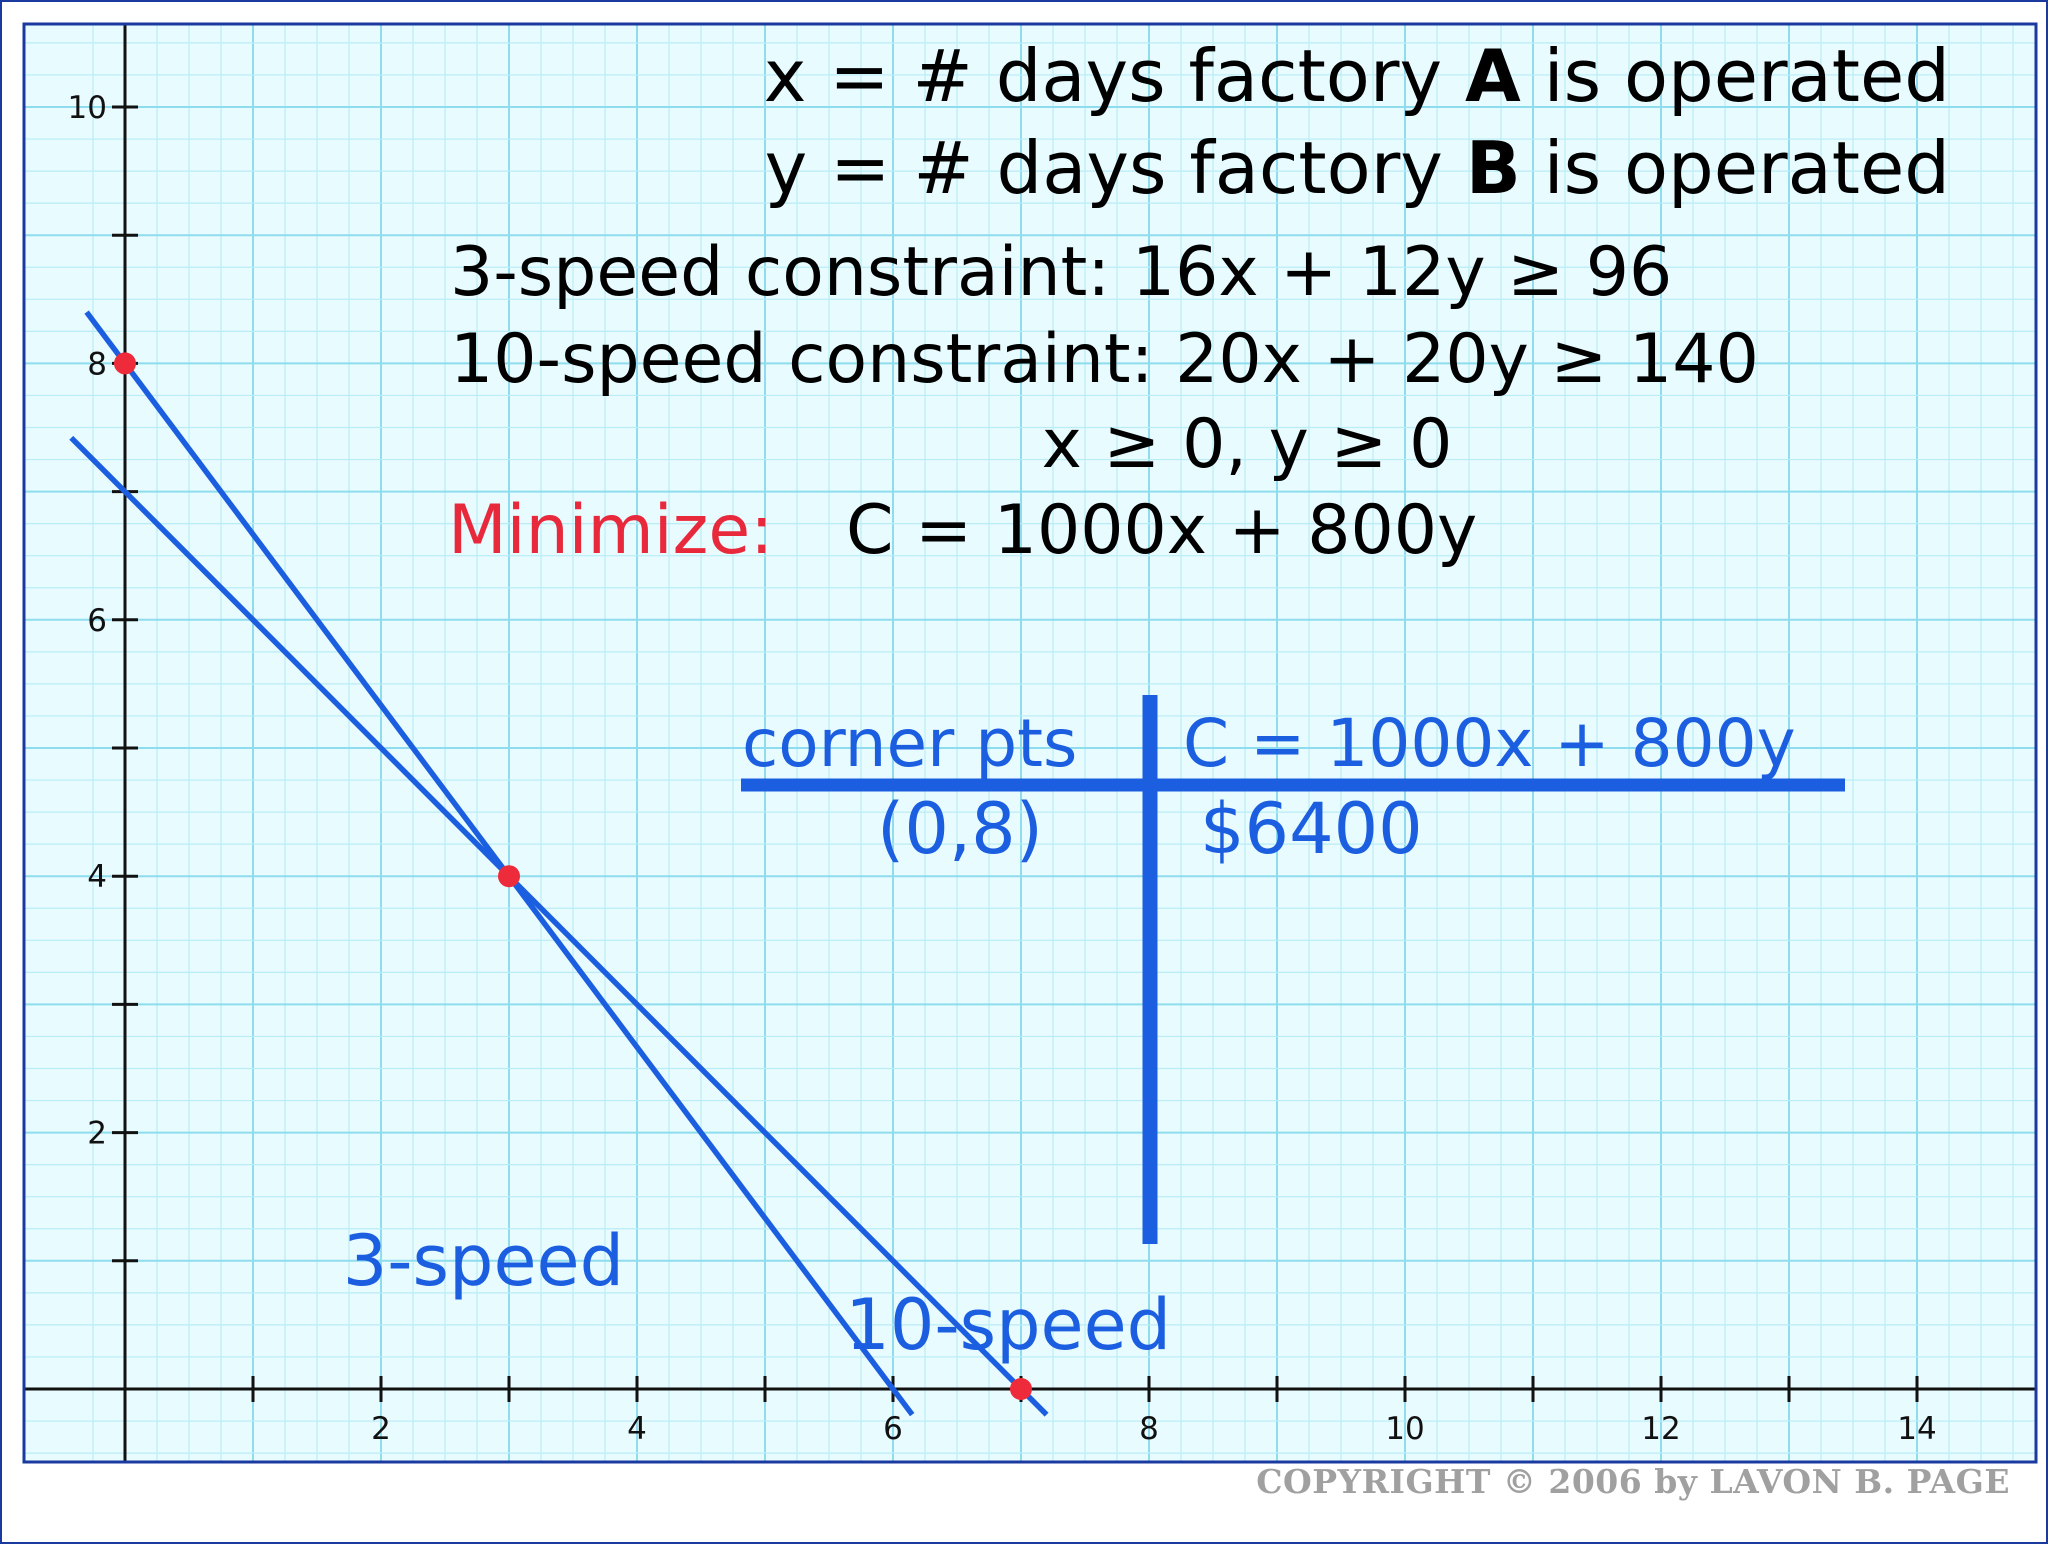 The image size is (2048, 1544). I want to click on table-header-cost: C = 1000x + 800y, so click(1489, 743).